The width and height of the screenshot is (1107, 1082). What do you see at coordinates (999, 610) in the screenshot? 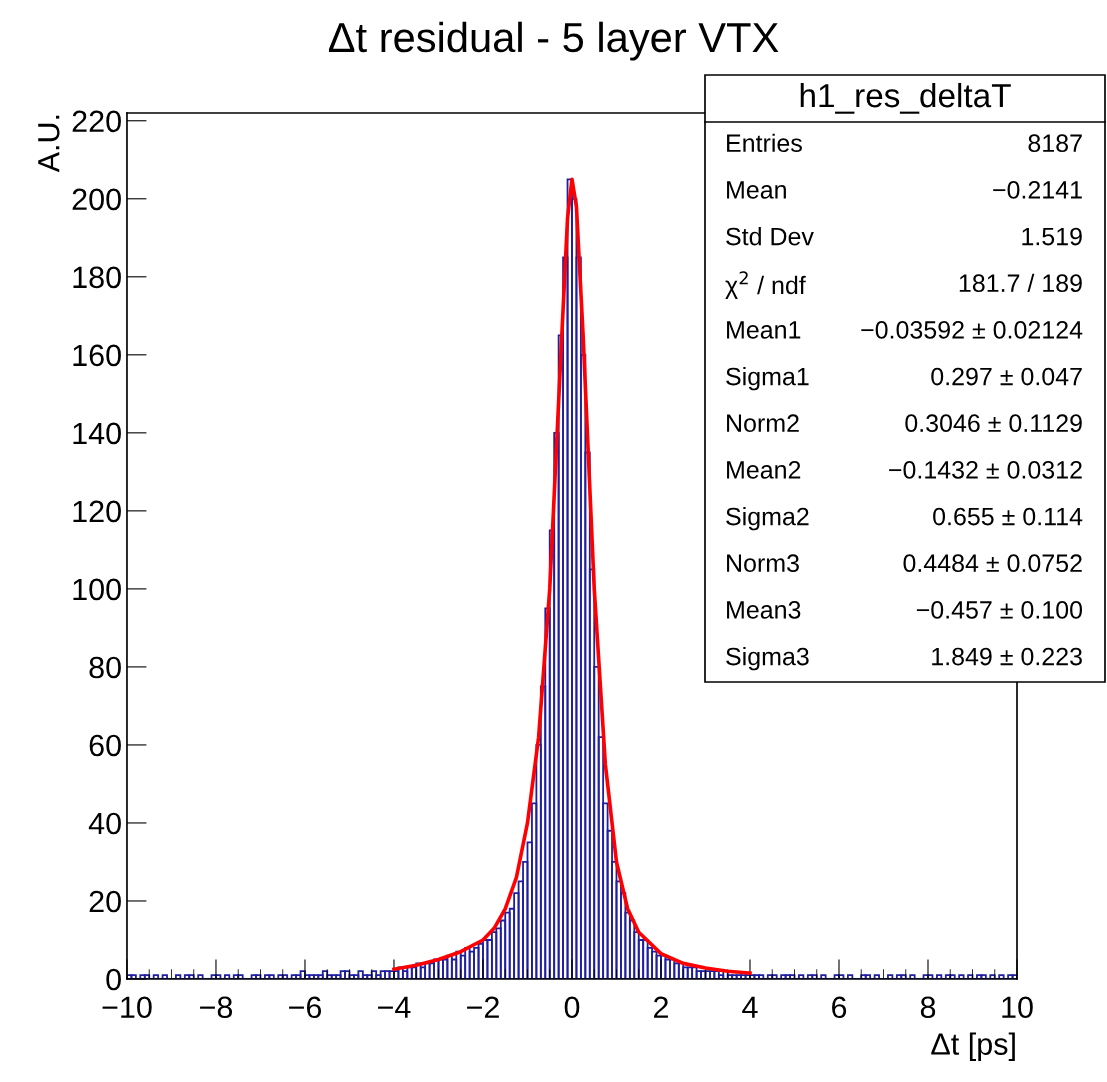
I see `annotation: −0.457 ± 0.100` at bounding box center [999, 610].